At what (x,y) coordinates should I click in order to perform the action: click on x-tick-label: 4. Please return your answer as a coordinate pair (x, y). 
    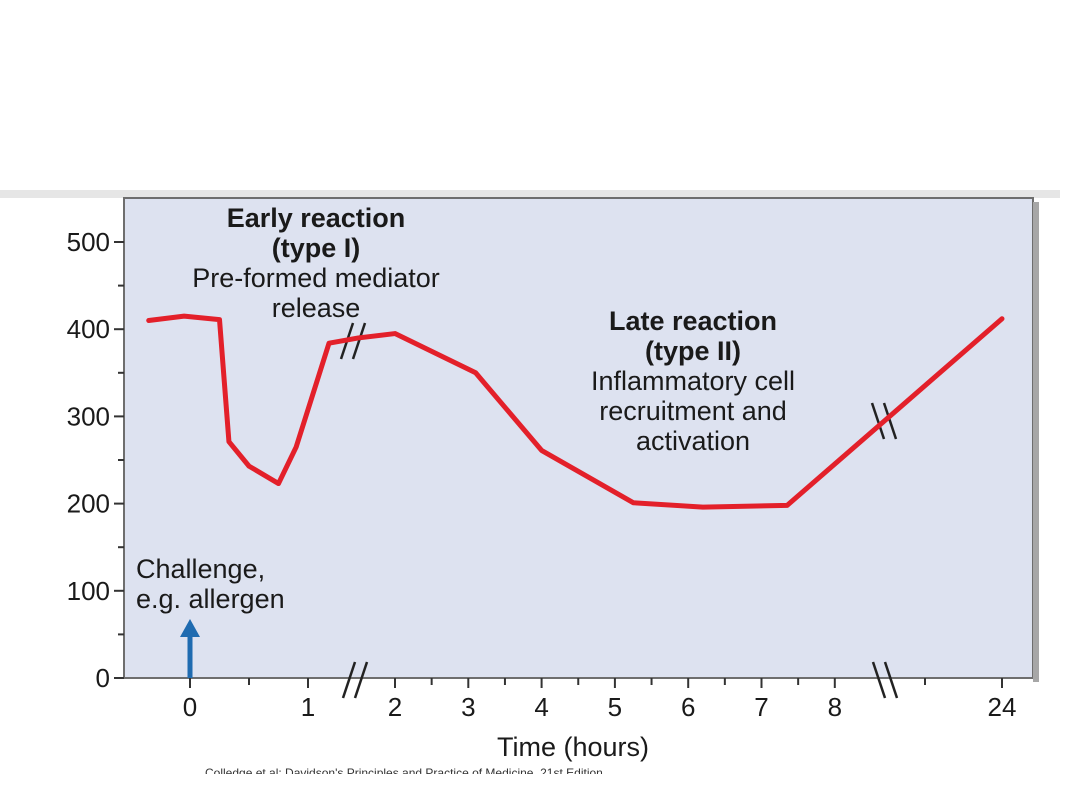
    Looking at the image, I should click on (541, 707).